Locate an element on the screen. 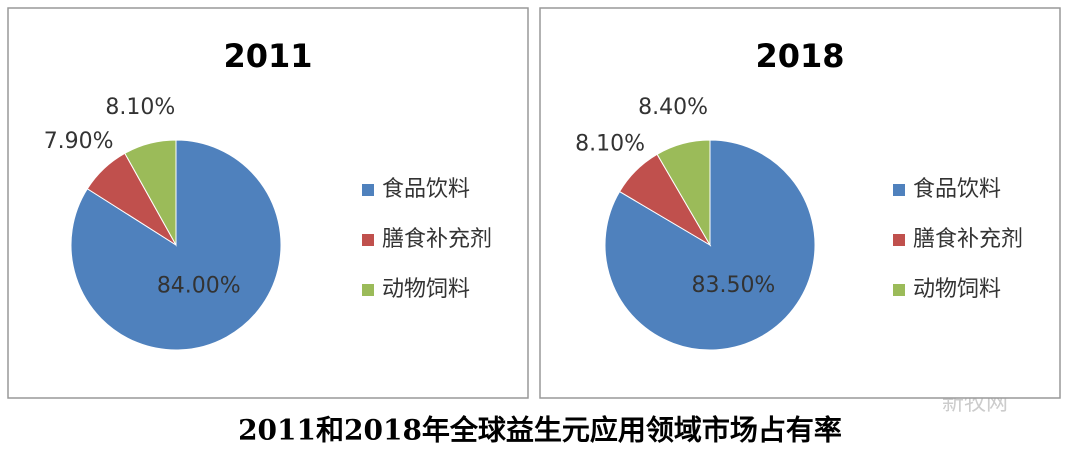  chart-title: 2011 is located at coordinates (267, 56).